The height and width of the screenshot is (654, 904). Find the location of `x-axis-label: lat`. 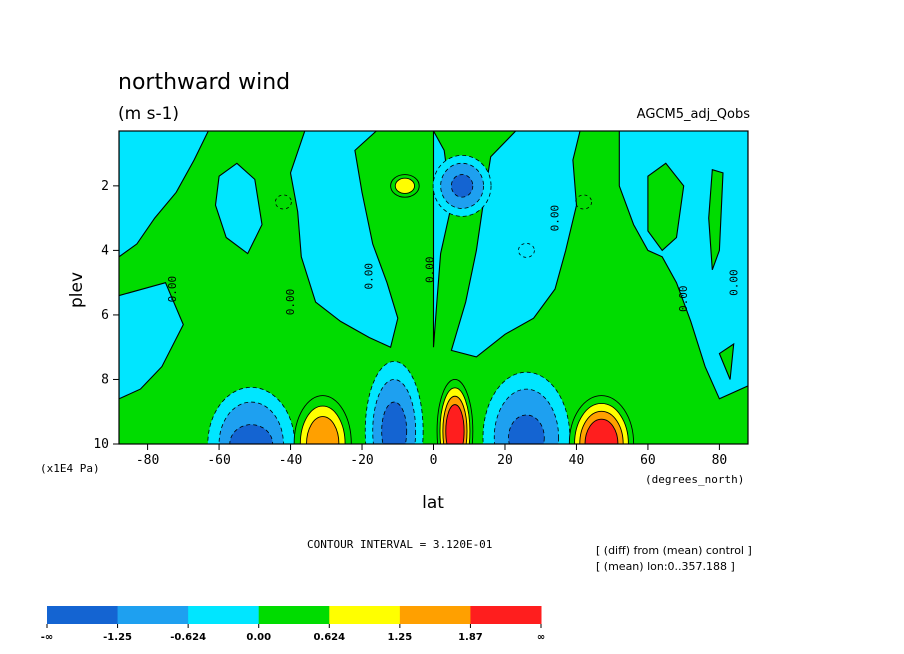

x-axis-label: lat is located at coordinates (433, 503).